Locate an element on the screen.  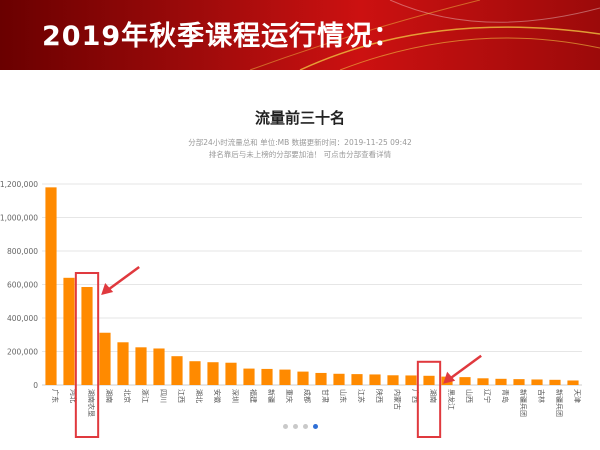
x-tick-label: 福建 is located at coordinates (253, 396).